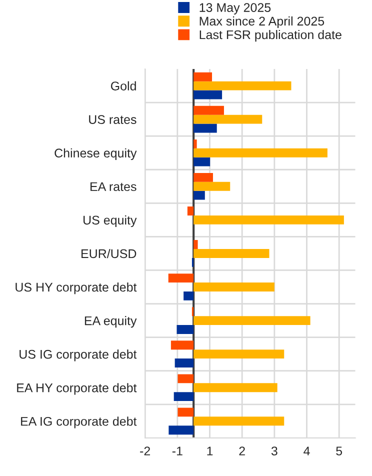  I want to click on x-tick-label: 3, so click(274, 451).